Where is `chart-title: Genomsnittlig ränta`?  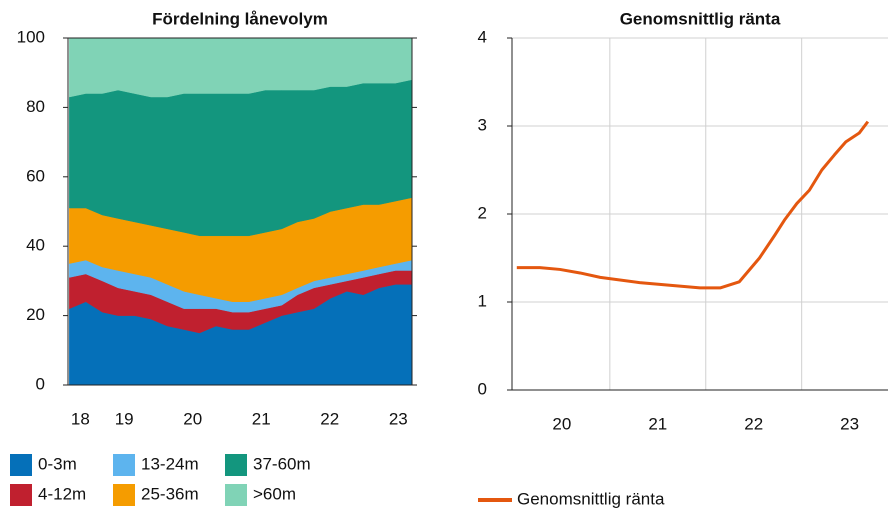 chart-title: Genomsnittlig ränta is located at coordinates (700, 18).